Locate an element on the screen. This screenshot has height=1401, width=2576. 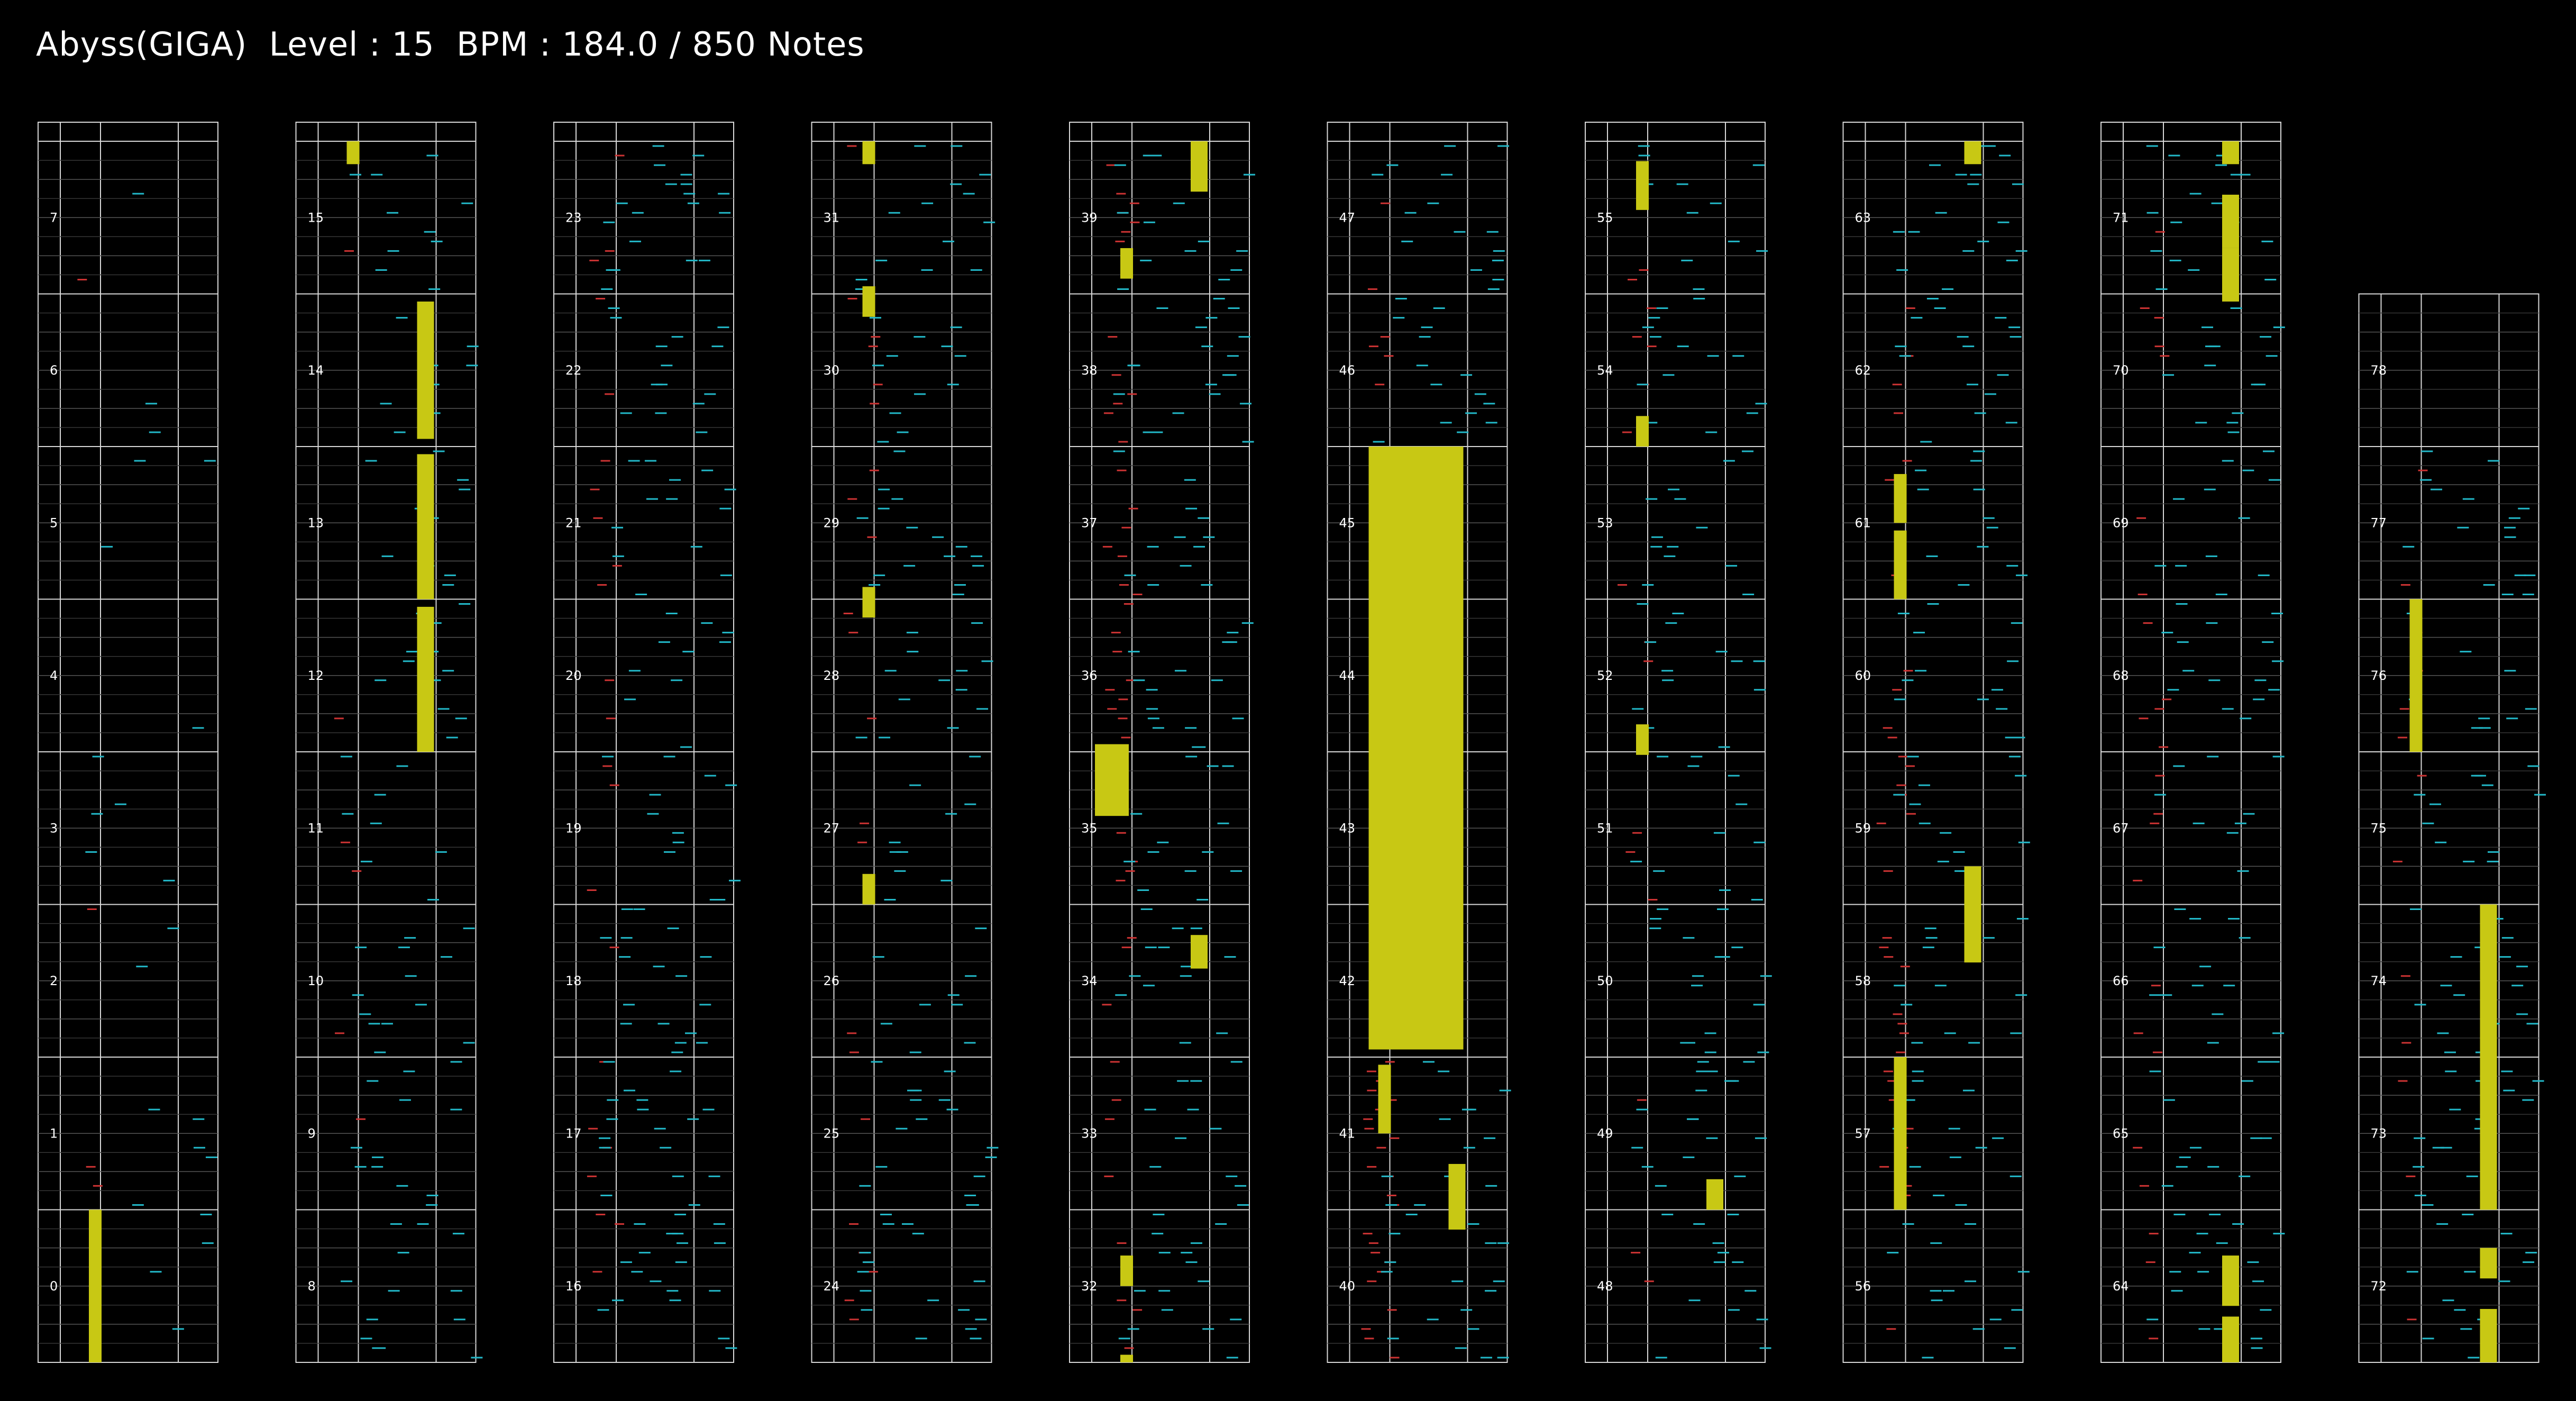
measure-number: 34 is located at coordinates (1089, 981).